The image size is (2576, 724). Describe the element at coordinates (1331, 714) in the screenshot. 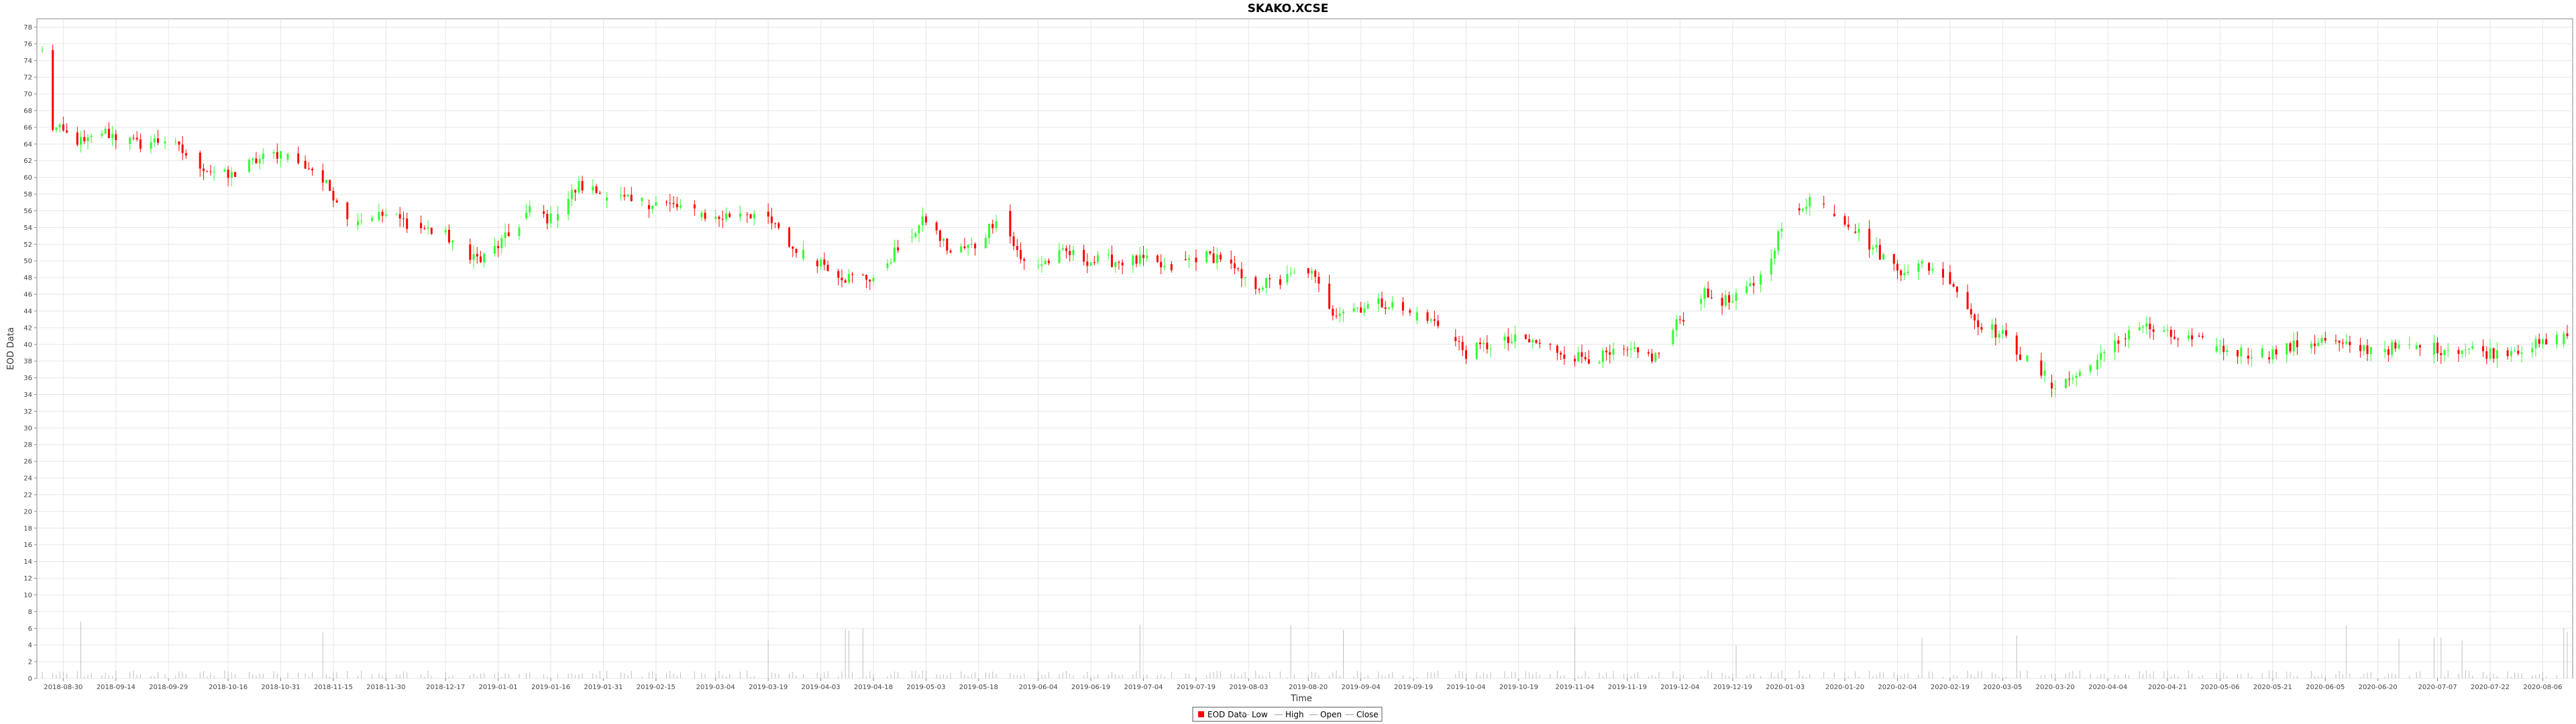

I see `legend-entry: Open` at that location.